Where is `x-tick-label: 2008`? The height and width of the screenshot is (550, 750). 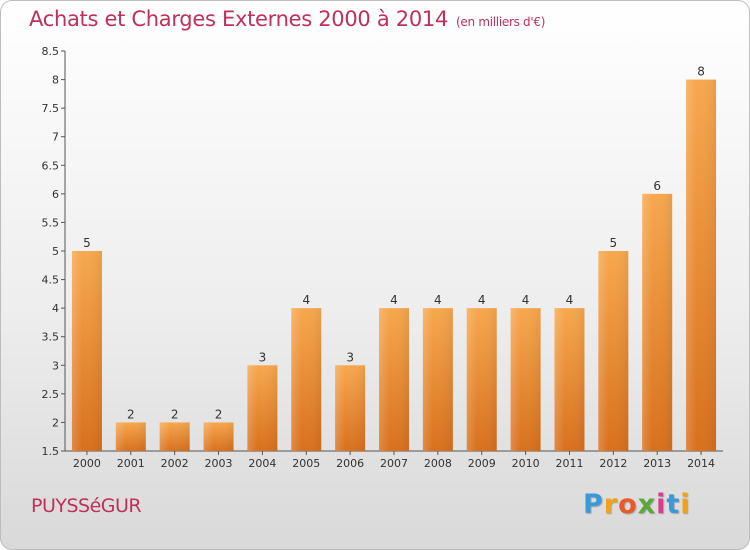 x-tick-label: 2008 is located at coordinates (438, 463).